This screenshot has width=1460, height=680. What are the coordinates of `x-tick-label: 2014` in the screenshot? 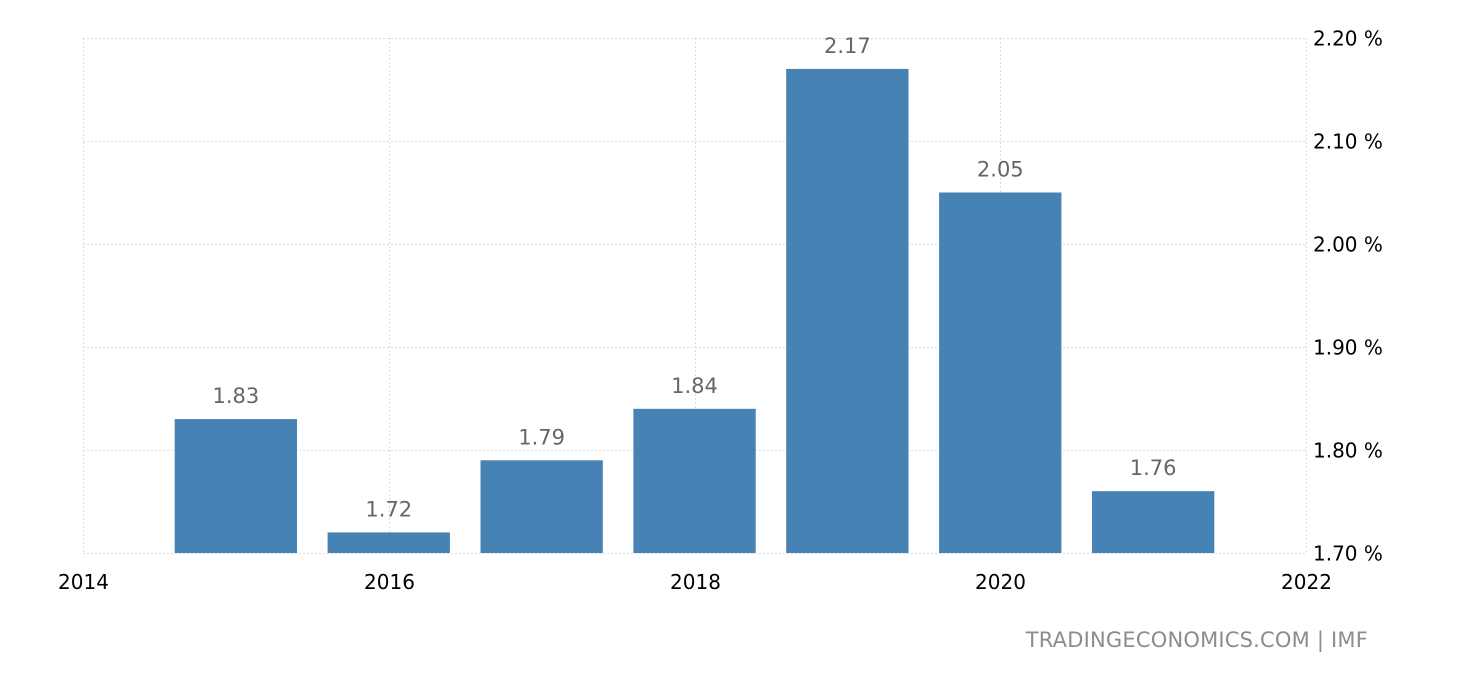 It's located at (83, 582).